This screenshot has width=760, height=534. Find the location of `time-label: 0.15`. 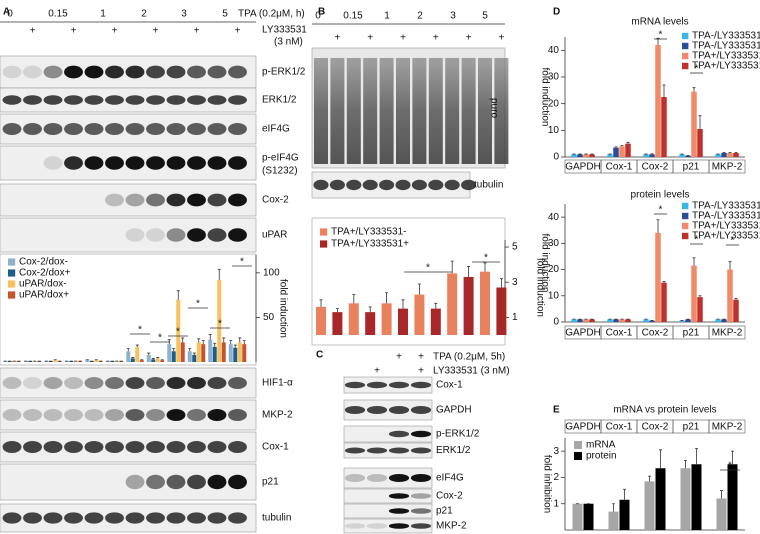

time-label: 0.15 is located at coordinates (353, 16).